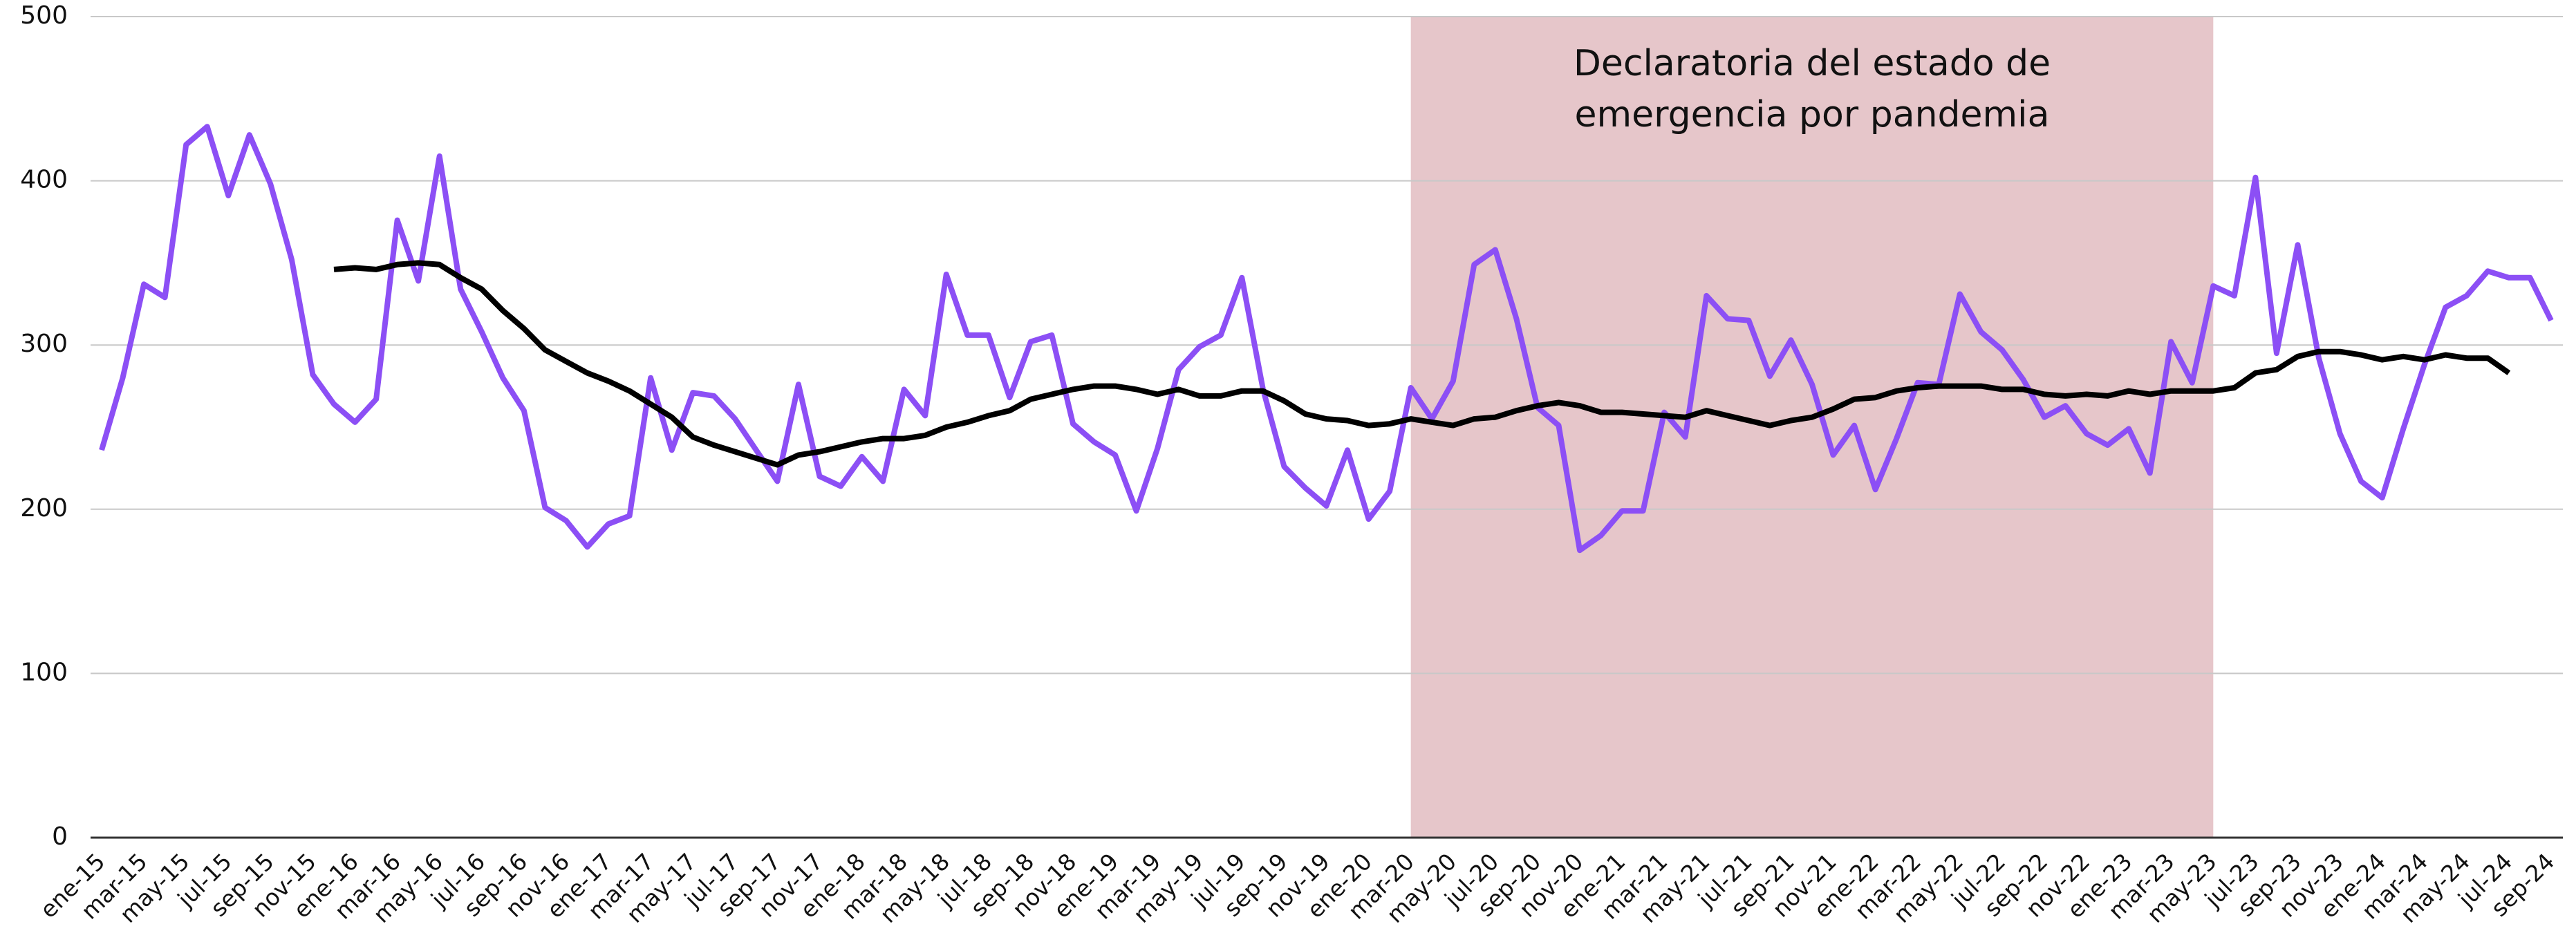 This screenshot has height=942, width=2576. I want to click on y-tick-label: 400, so click(44, 180).